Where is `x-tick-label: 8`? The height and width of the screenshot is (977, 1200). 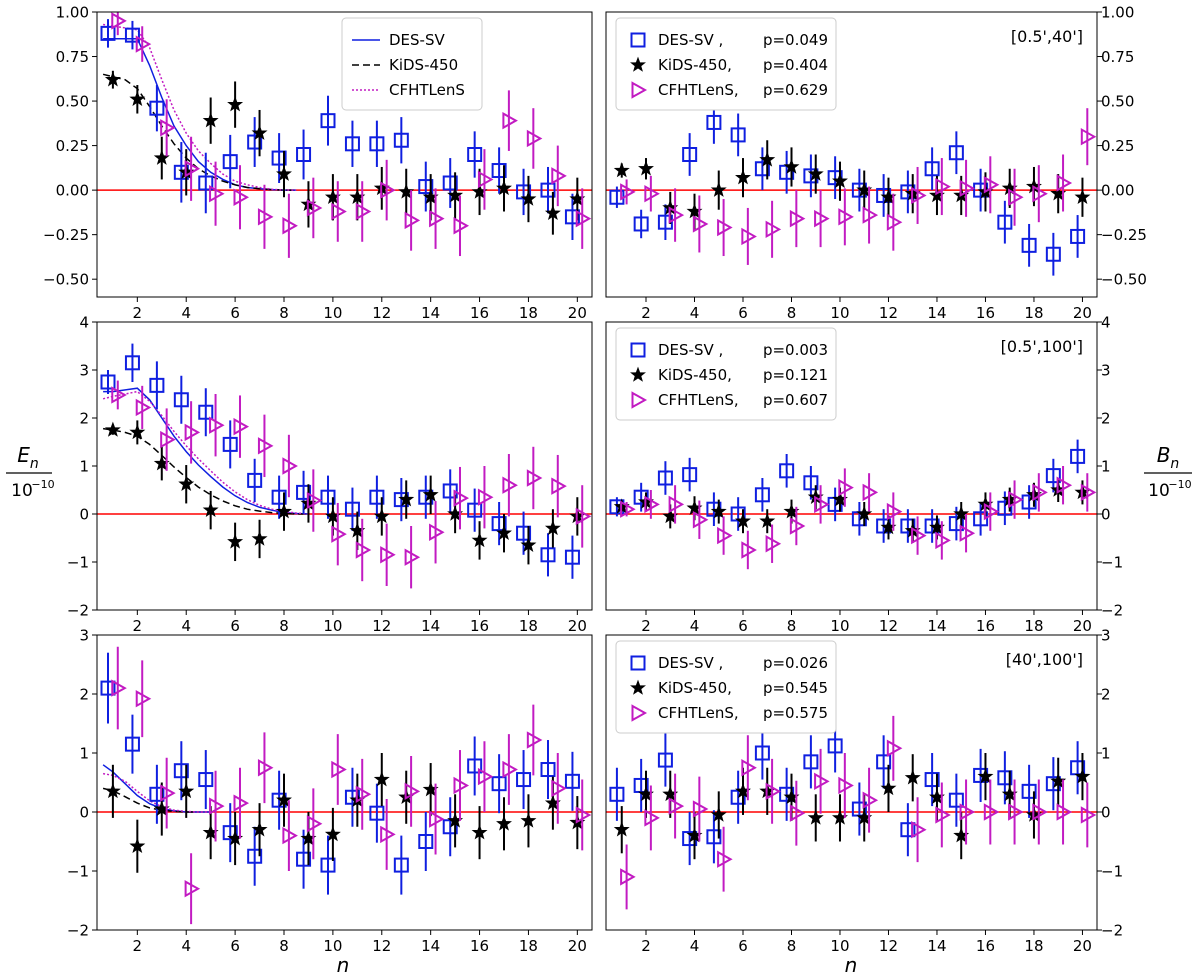
x-tick-label: 8 is located at coordinates (792, 946).